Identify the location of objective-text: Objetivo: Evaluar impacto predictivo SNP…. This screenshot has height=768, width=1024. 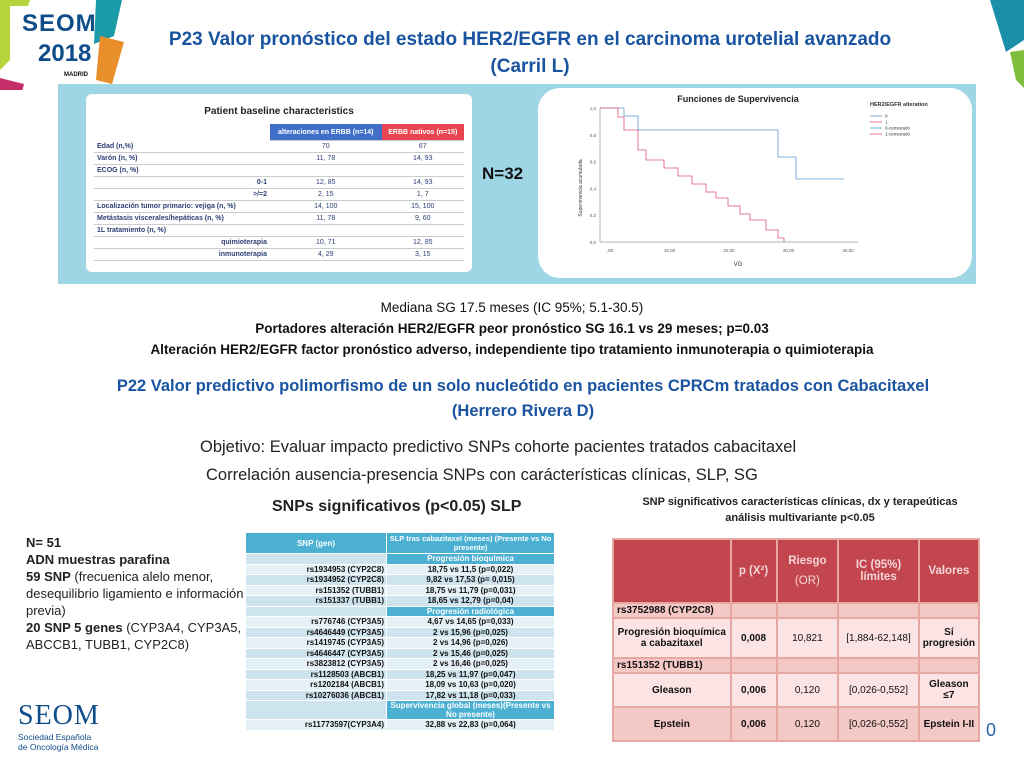
(498, 447).